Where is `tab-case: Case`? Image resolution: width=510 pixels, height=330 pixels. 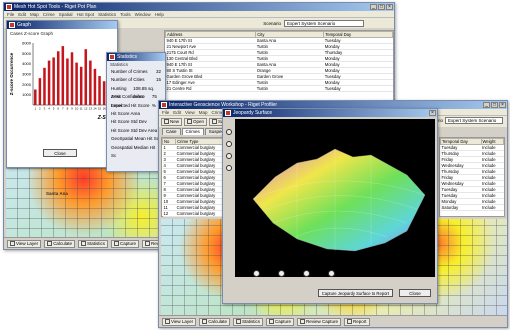 tab-case: Case is located at coordinates (171, 131).